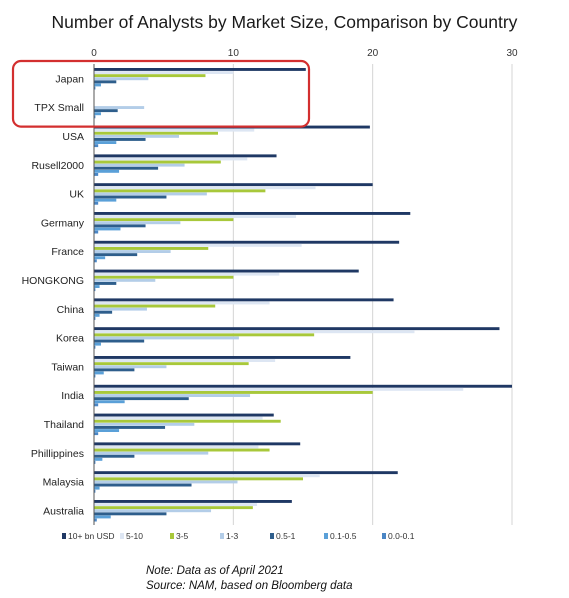 The width and height of the screenshot is (569, 598). What do you see at coordinates (57, 454) in the screenshot?
I see `category-label: Phillippines` at bounding box center [57, 454].